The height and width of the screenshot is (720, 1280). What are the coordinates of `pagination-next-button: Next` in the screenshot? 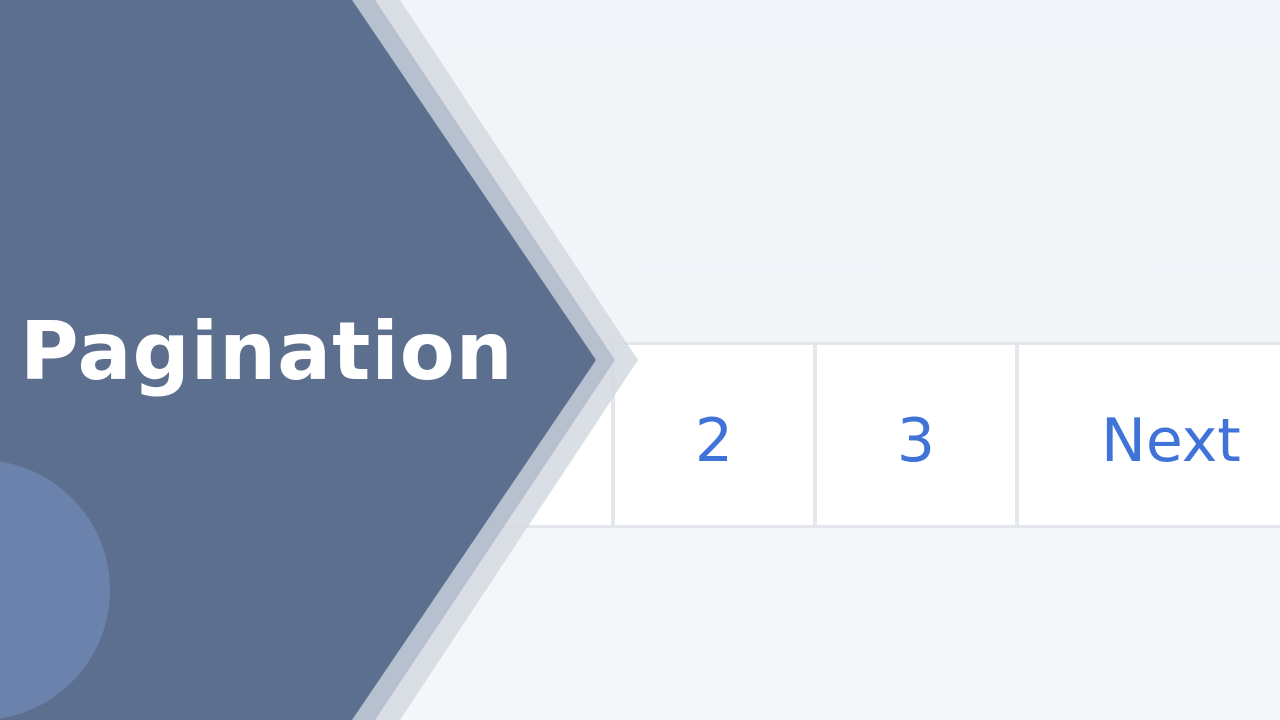 It's located at (1147, 435).